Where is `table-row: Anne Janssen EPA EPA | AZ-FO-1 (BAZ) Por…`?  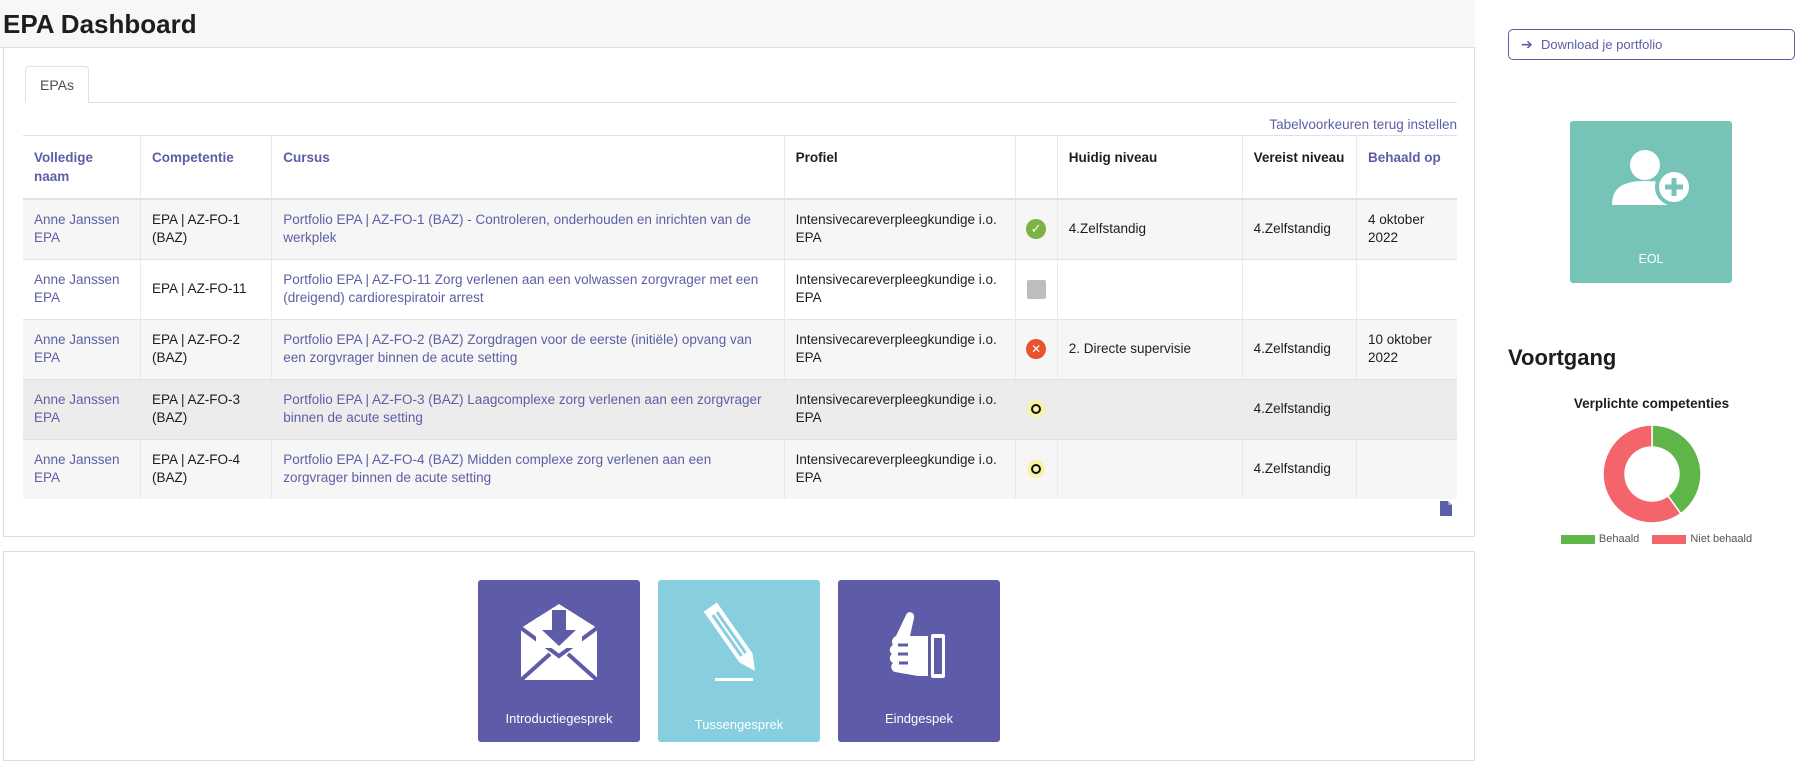
table-row: Anne Janssen EPA EPA | AZ-FO-1 (BAZ) Por… is located at coordinates (740, 228).